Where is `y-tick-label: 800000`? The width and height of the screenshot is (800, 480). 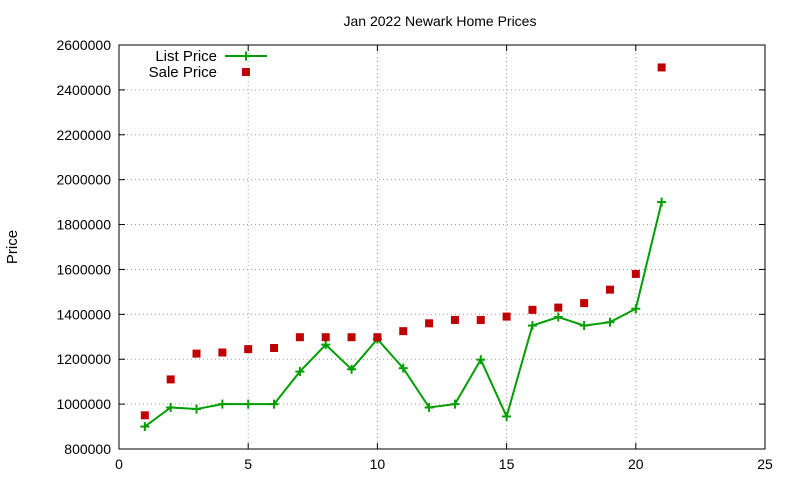
y-tick-label: 800000 is located at coordinates (87, 449).